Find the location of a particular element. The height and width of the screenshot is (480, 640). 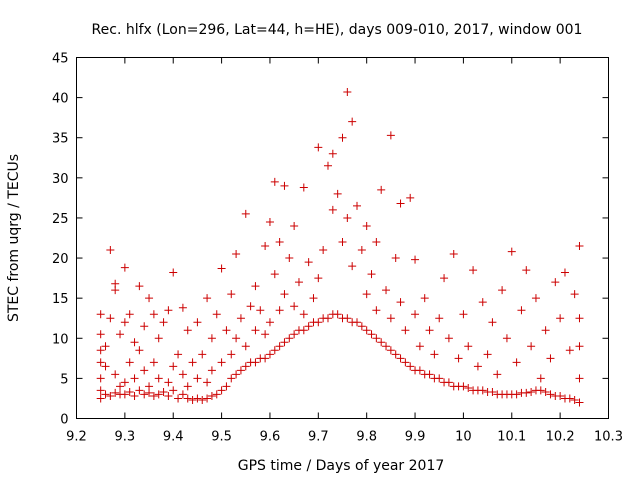

y-tick-label: 10 is located at coordinates (60, 339).